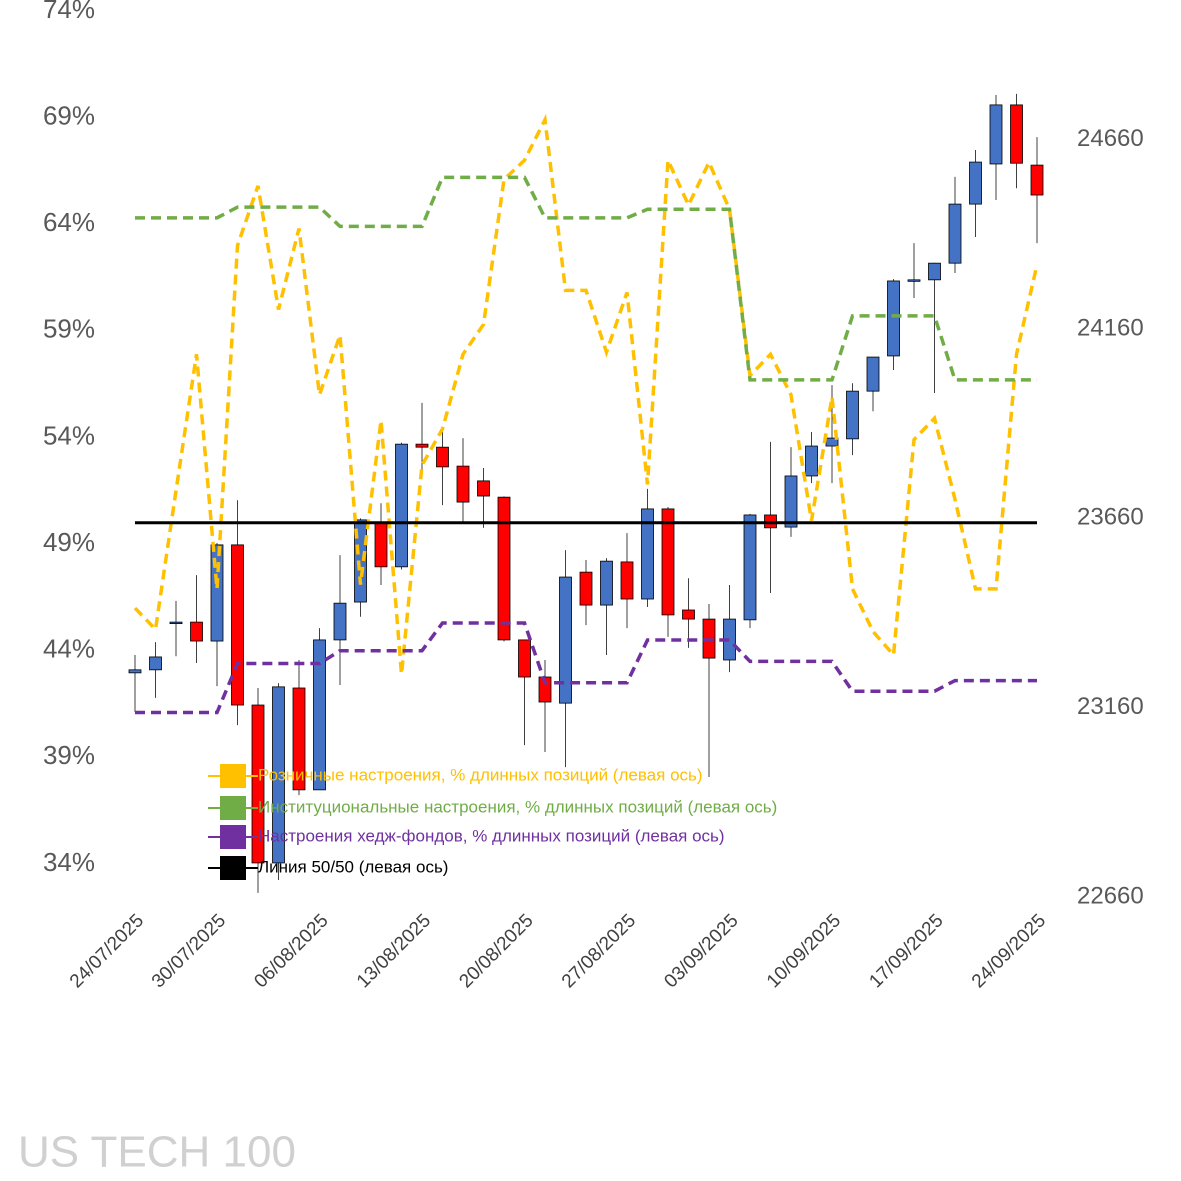 This screenshot has height=1181, width=1181. Describe the element at coordinates (69, 12) in the screenshot. I see `y-tick-label: 74%` at that location.